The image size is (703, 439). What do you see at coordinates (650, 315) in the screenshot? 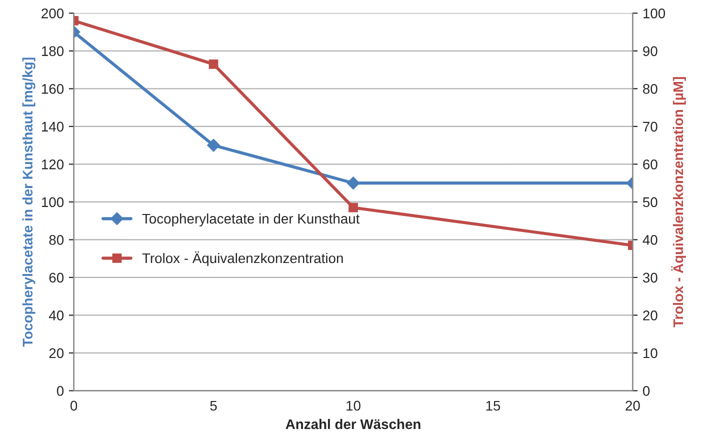
I see `y2-tick-label: 20` at bounding box center [650, 315].